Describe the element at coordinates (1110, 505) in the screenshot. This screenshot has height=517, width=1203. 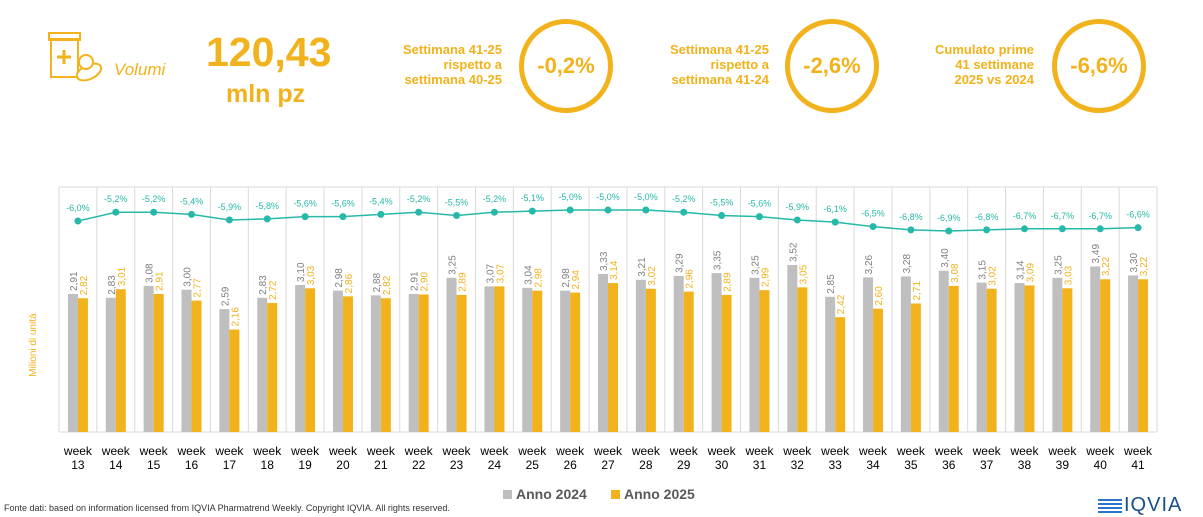
I see `iqvia-logo-icon` at that location.